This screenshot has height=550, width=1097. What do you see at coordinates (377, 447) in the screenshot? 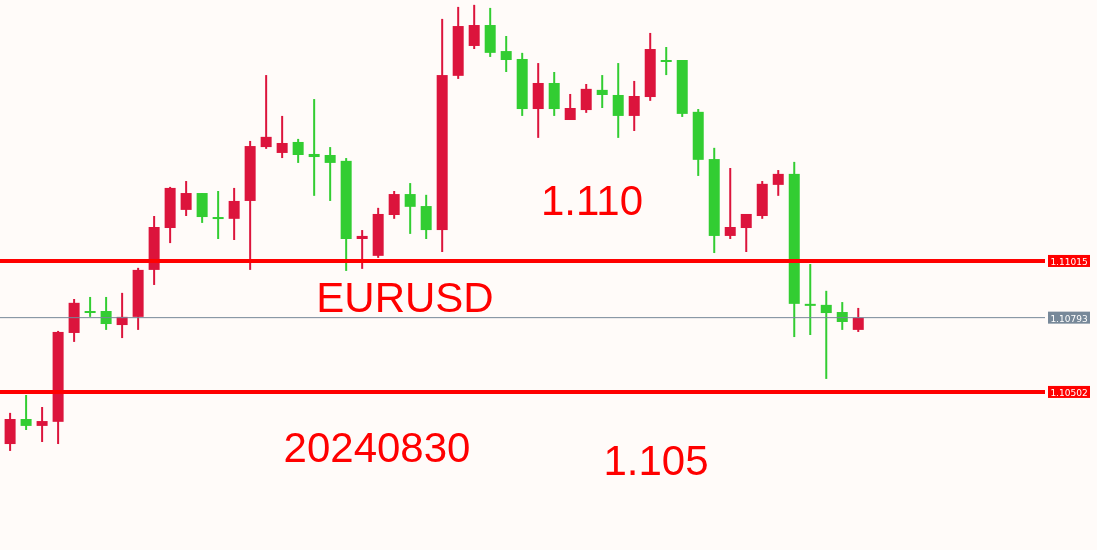
I see `annotation: 20240830` at bounding box center [377, 447].